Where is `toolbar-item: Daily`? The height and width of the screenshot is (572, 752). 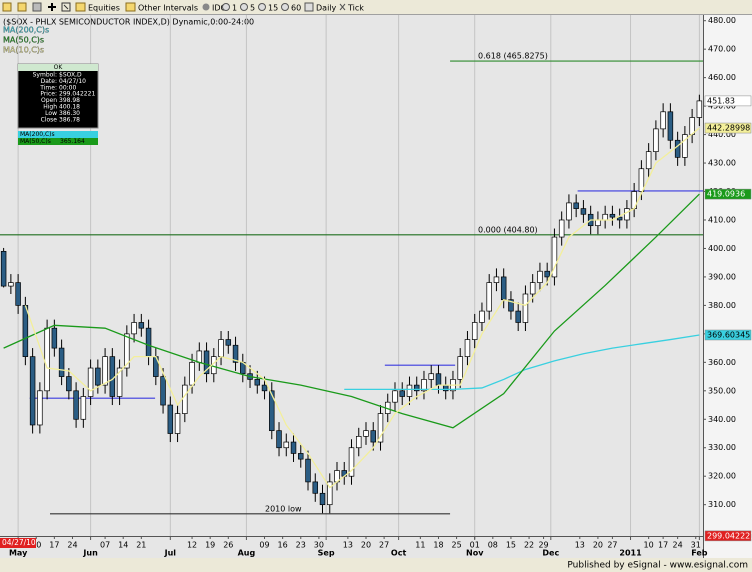 toolbar-item: Daily is located at coordinates (326, 8).